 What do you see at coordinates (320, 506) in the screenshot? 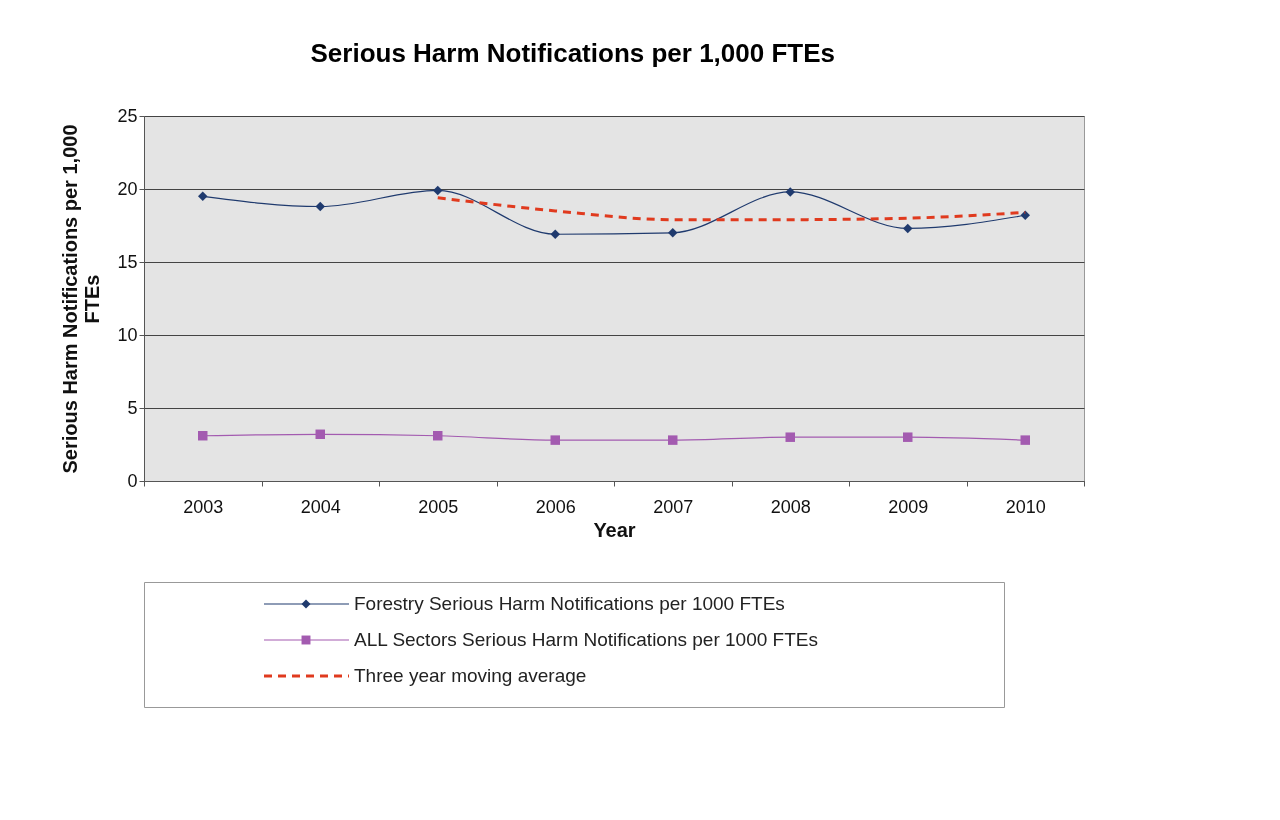
I see `x-tick-label: 2004` at bounding box center [320, 506].